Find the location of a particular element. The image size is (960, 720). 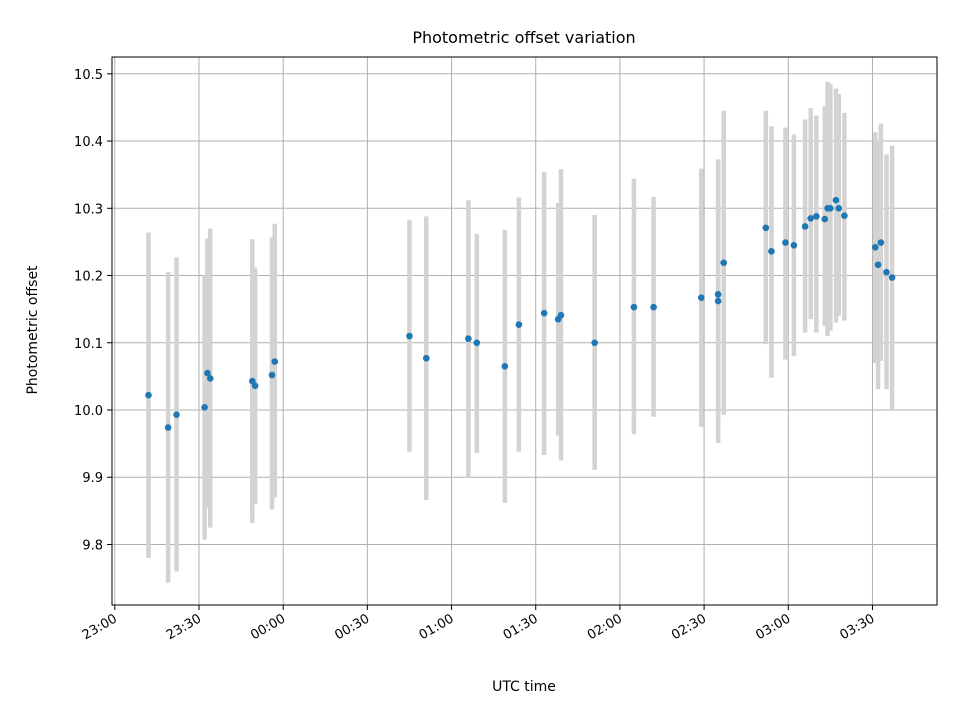

y-tick-label: 10.5 is located at coordinates (88, 75).